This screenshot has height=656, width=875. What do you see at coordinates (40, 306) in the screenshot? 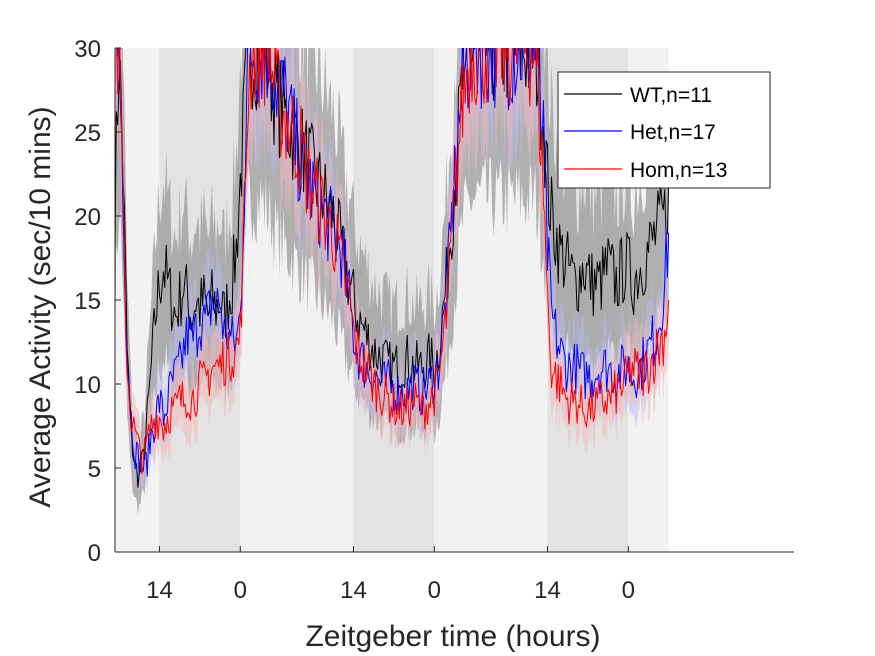
I see `y-axis-title: Average Activity (sec/10 mins)` at bounding box center [40, 306].